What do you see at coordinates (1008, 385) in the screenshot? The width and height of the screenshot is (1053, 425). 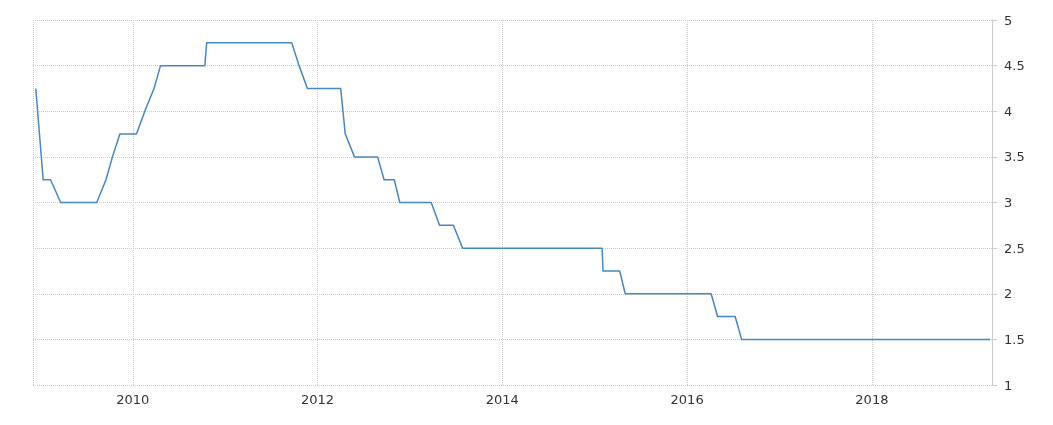 I see `y-tick-label: 1` at bounding box center [1008, 385].